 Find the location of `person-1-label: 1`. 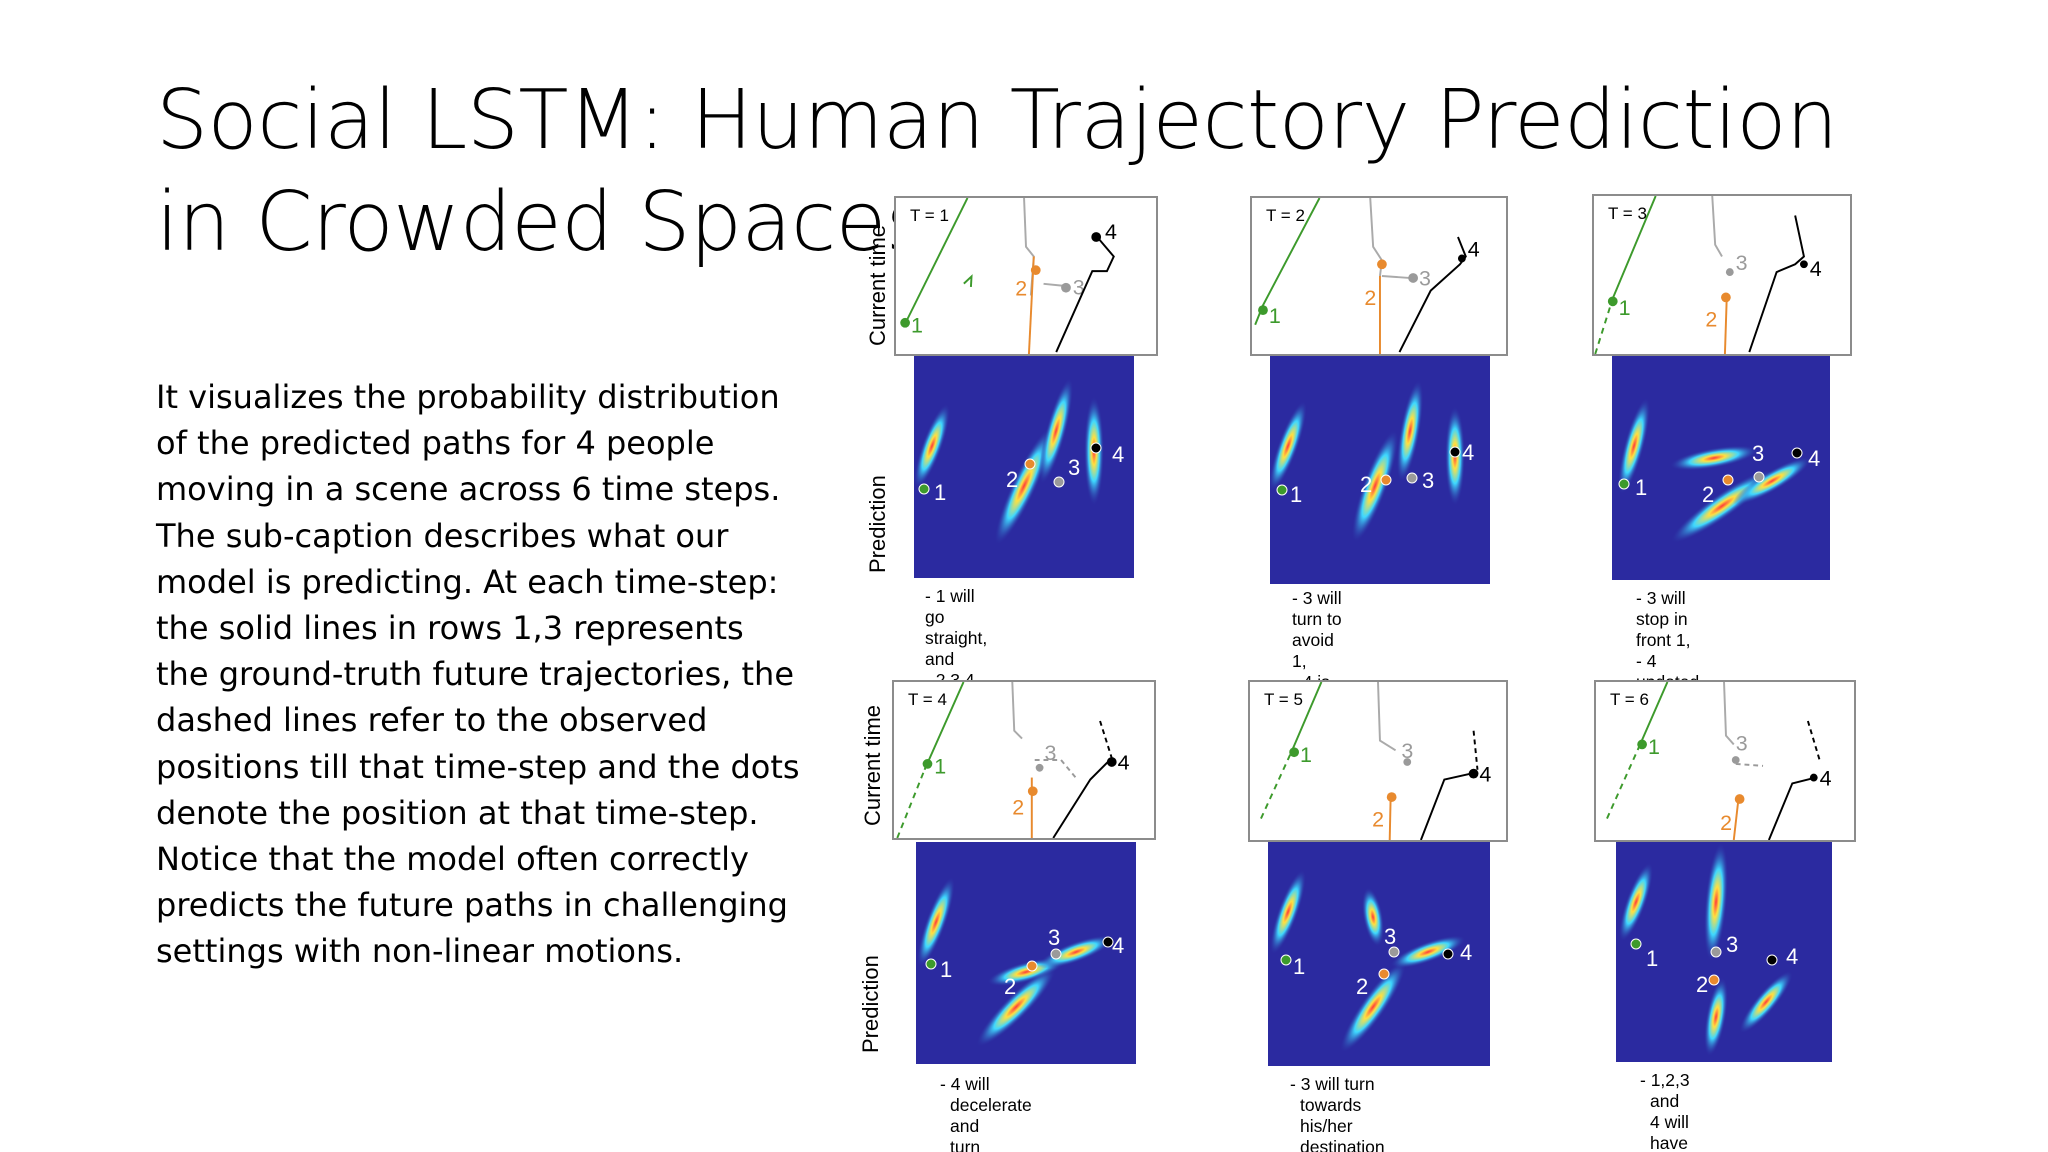

person-1-label: 1 is located at coordinates (917, 326).